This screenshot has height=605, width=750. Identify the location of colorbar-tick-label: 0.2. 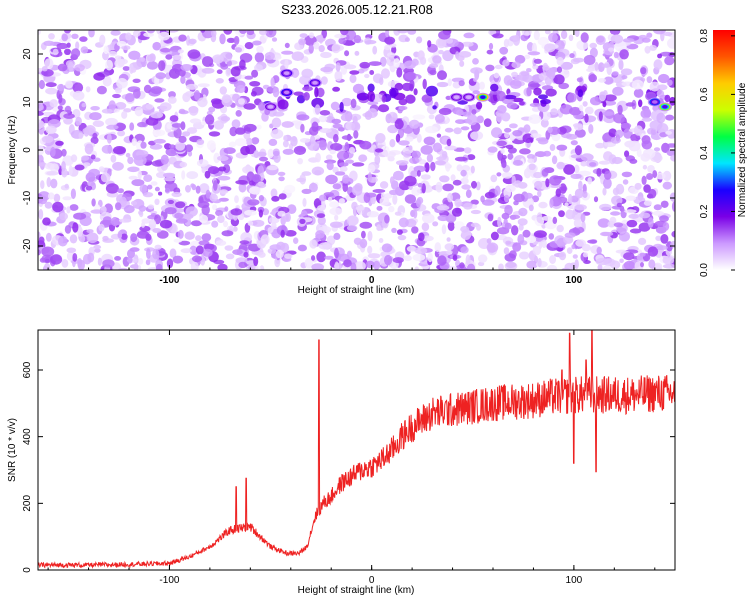
(704, 211).